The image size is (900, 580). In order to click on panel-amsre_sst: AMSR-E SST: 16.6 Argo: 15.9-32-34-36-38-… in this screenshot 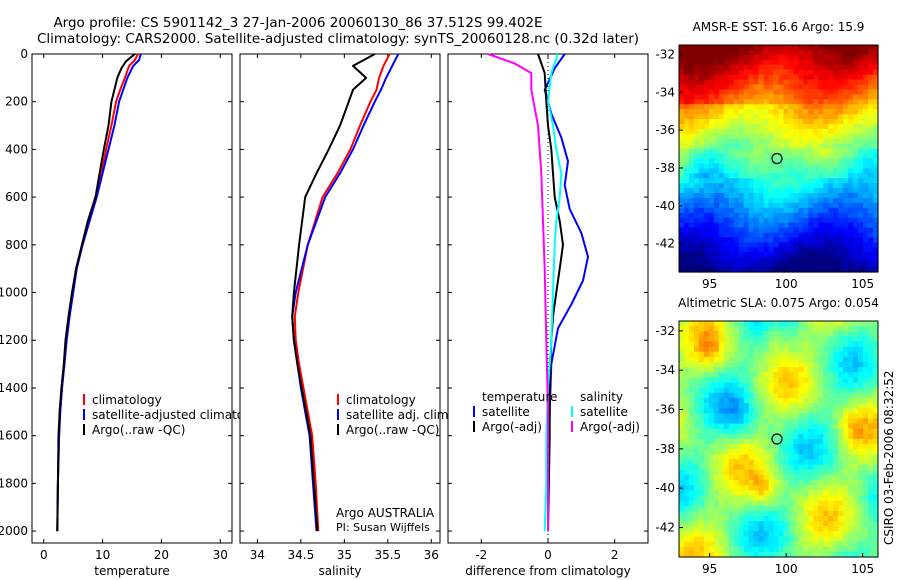, I will do `click(767, 155)`.